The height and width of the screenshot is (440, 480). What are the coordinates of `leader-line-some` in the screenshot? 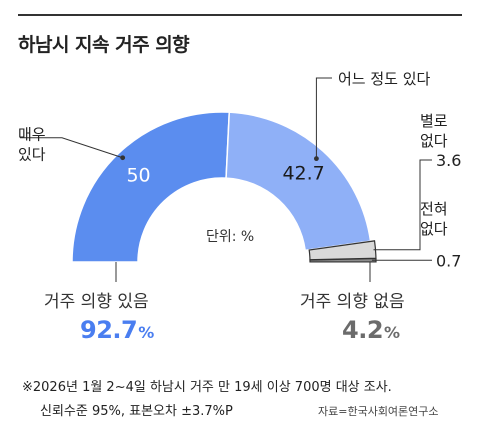 It's located at (323, 118).